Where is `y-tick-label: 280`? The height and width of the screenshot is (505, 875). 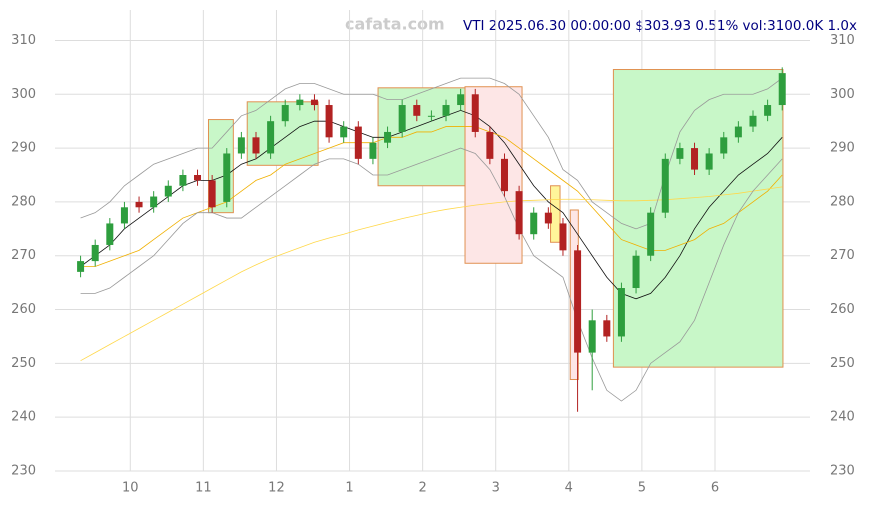
y-tick-label: 280 is located at coordinates (23, 201).